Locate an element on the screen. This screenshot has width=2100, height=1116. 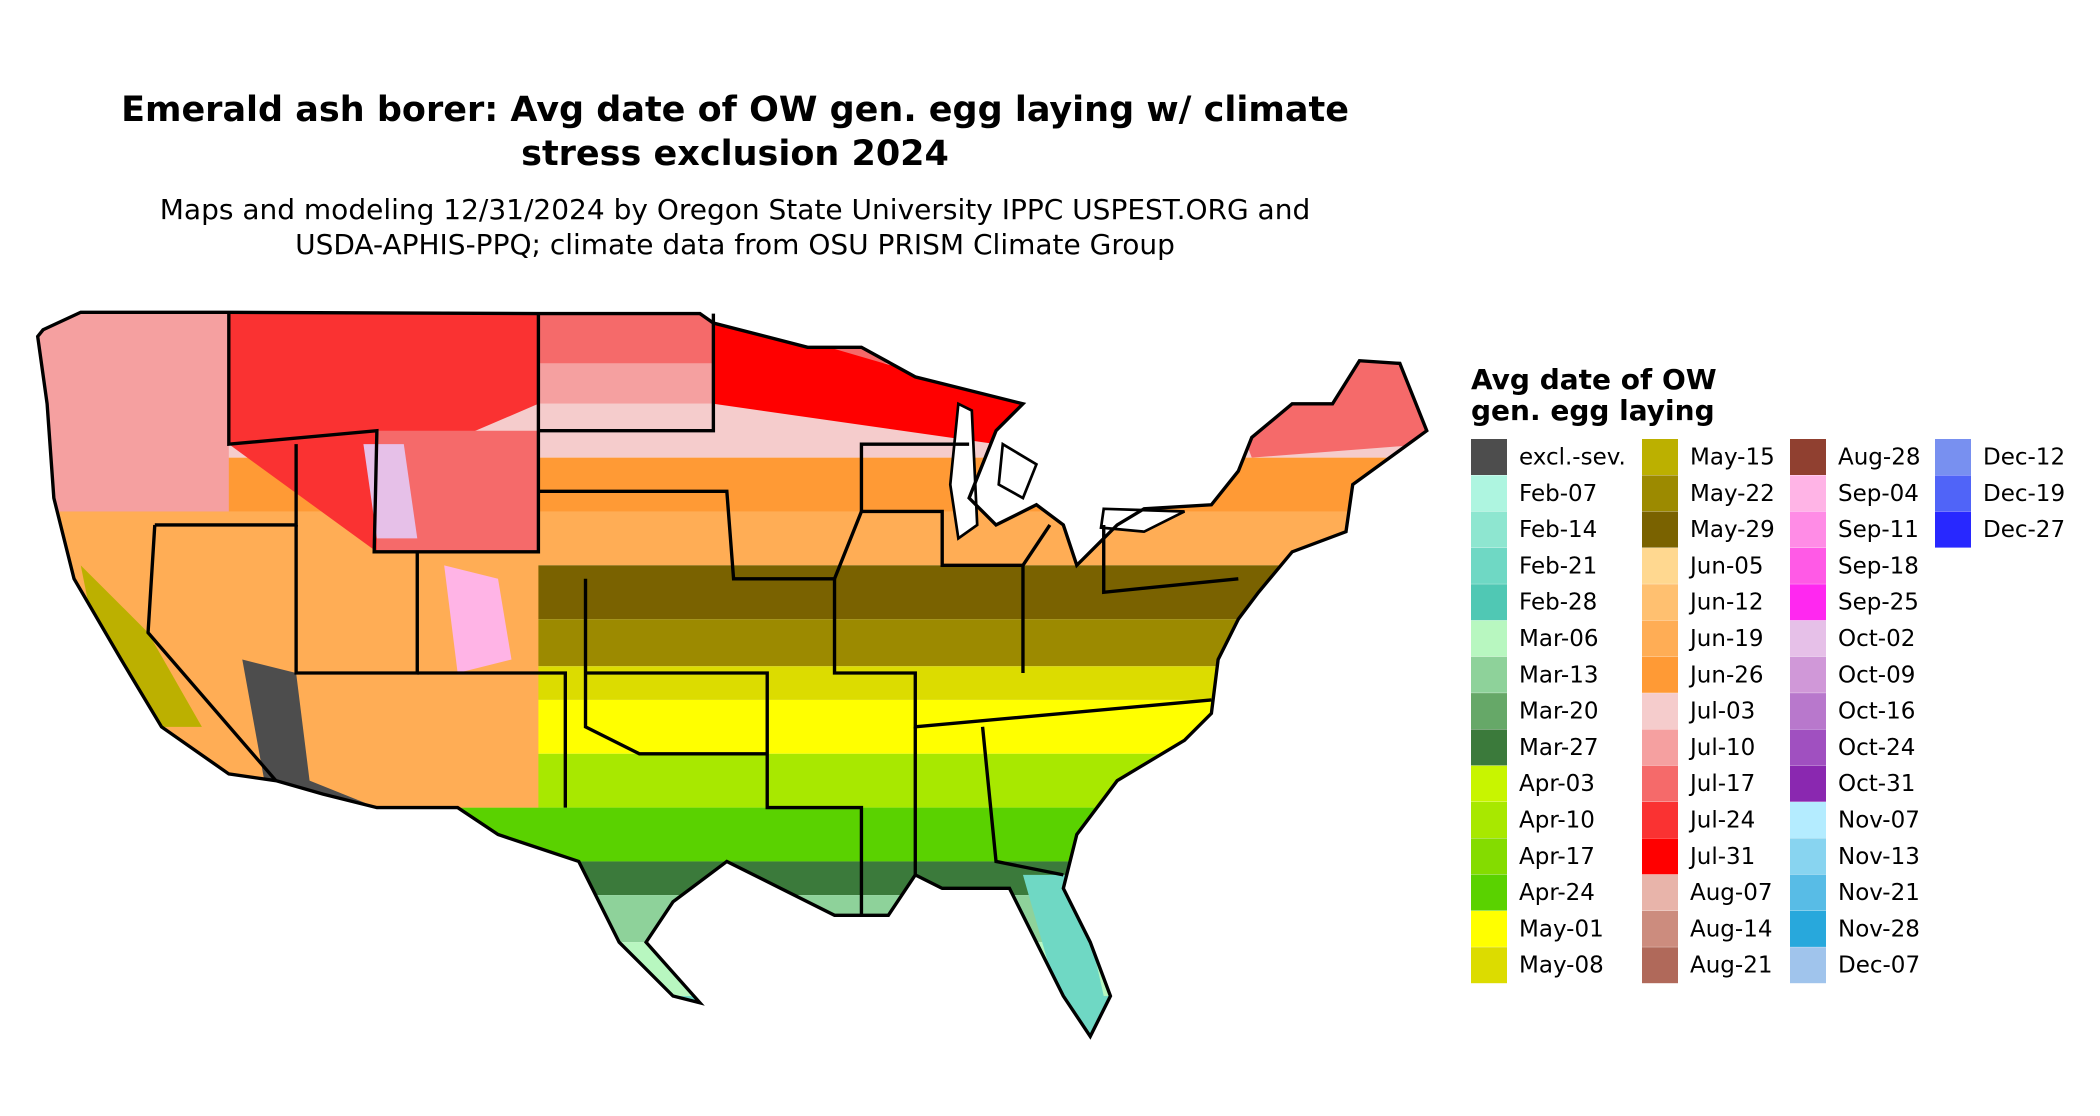
legend-label: Nov-07 is located at coordinates (1879, 821).